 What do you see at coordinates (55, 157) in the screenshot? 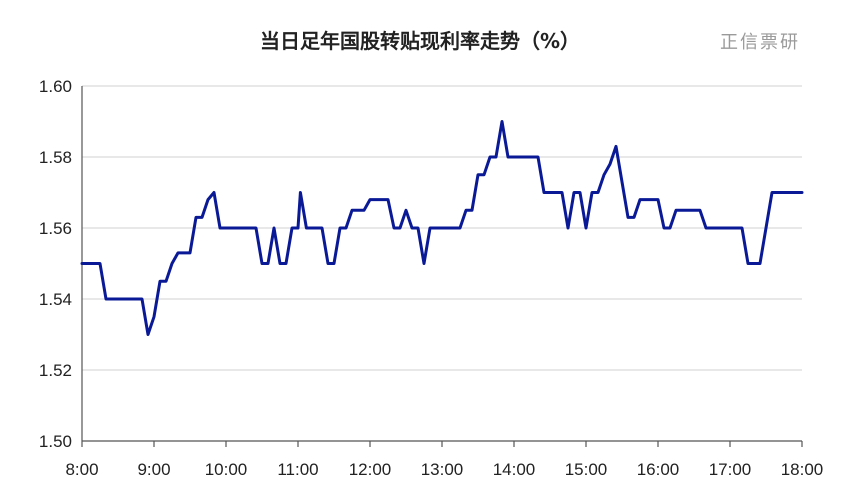
I see `y-tick-label: 1.58` at bounding box center [55, 157].